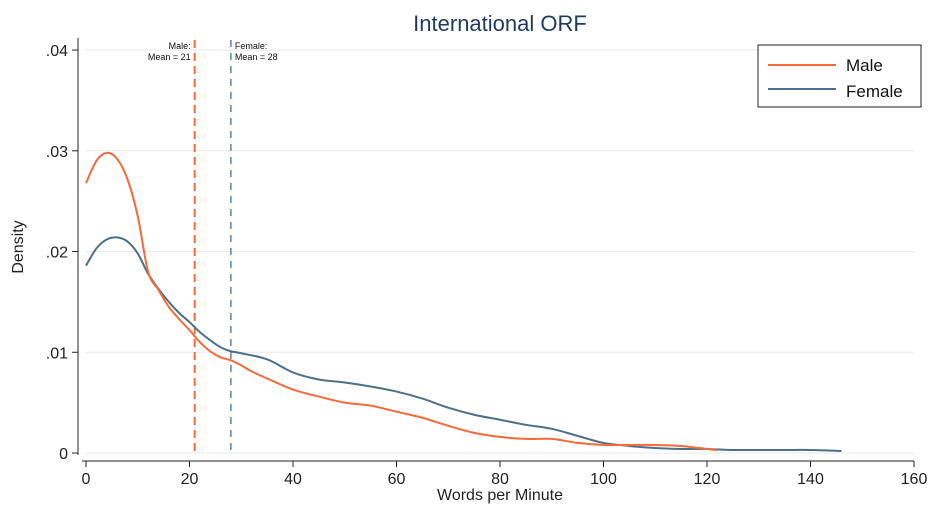 The width and height of the screenshot is (931, 506). Describe the element at coordinates (57, 353) in the screenshot. I see `y-tick-label: .01` at that location.